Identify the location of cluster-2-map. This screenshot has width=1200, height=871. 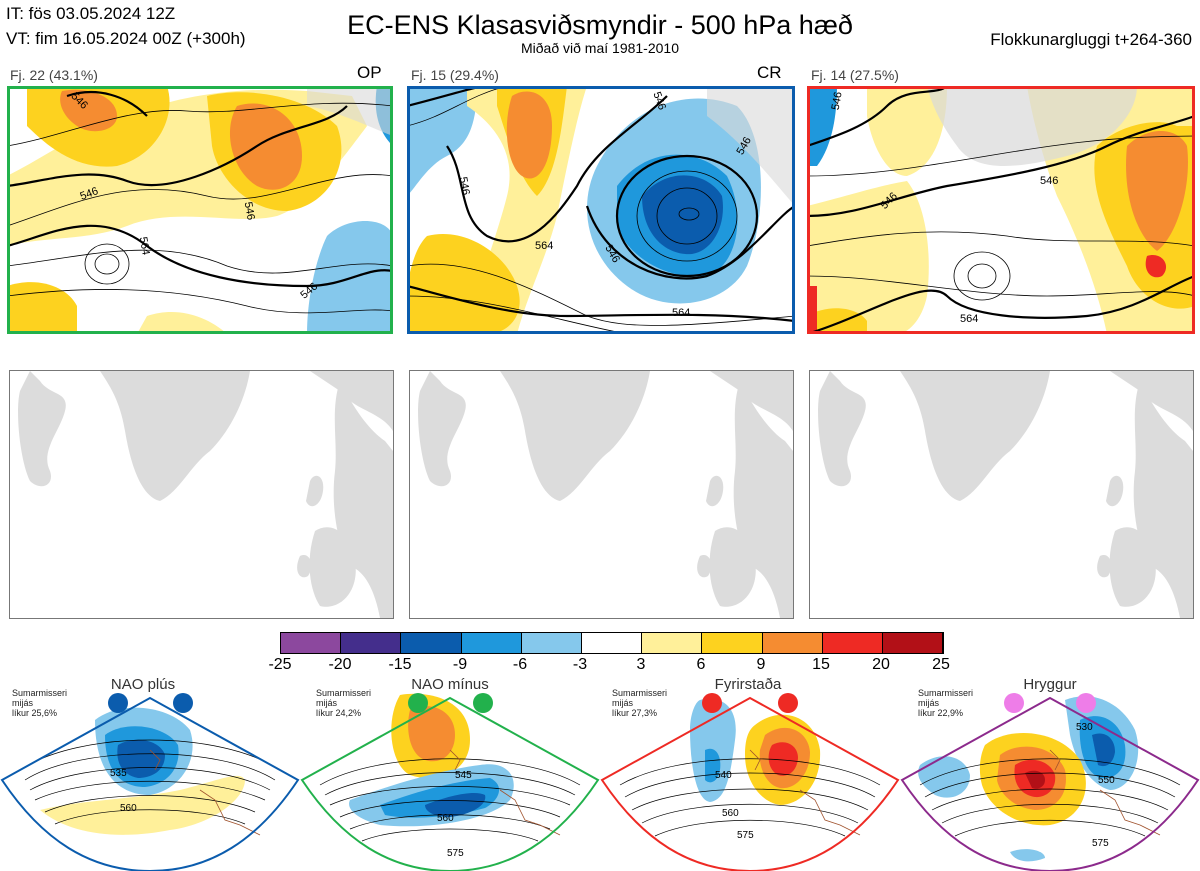
(601, 210).